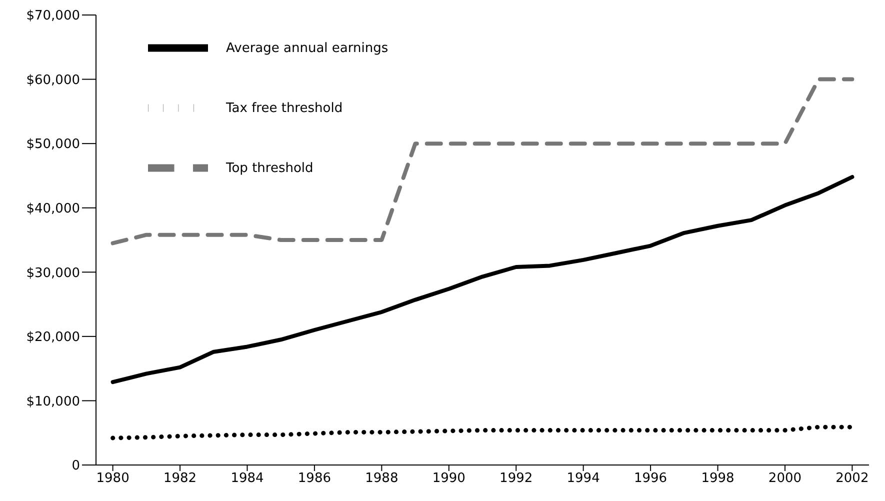 The height and width of the screenshot is (501, 885). I want to click on x-tick-label: 1980, so click(113, 478).